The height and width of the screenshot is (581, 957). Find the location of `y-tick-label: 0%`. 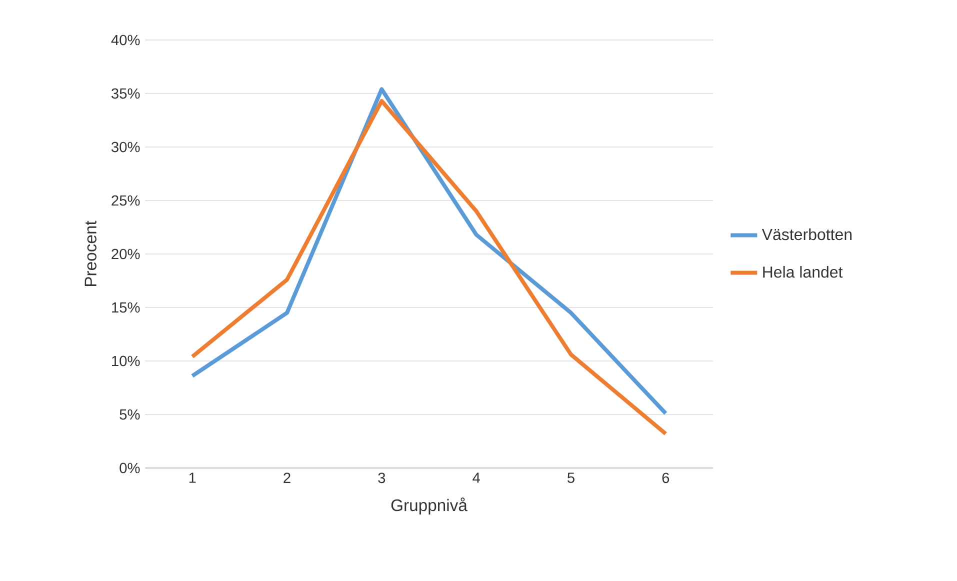

y-tick-label: 0% is located at coordinates (130, 468).